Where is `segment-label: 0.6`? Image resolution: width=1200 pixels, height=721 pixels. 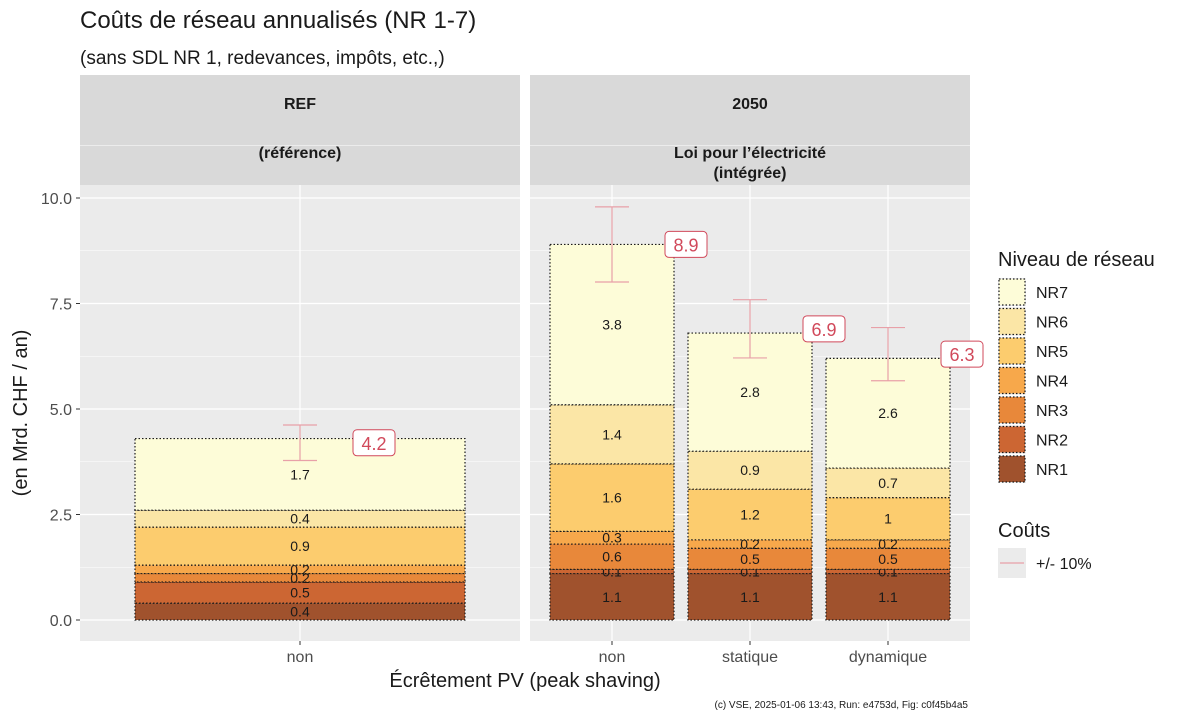
segment-label: 0.6 is located at coordinates (612, 557).